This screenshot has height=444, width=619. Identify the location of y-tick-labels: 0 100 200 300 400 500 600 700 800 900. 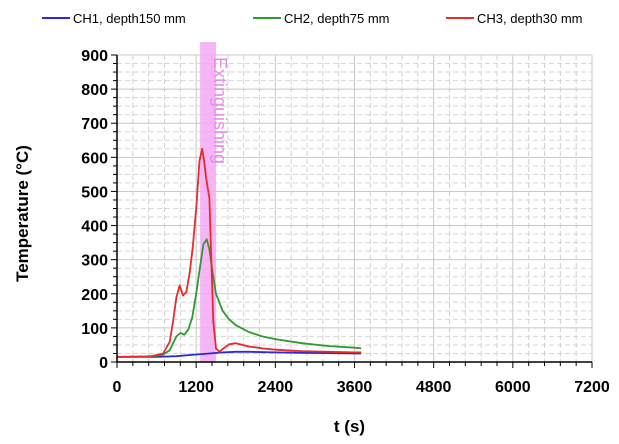
(94, 210).